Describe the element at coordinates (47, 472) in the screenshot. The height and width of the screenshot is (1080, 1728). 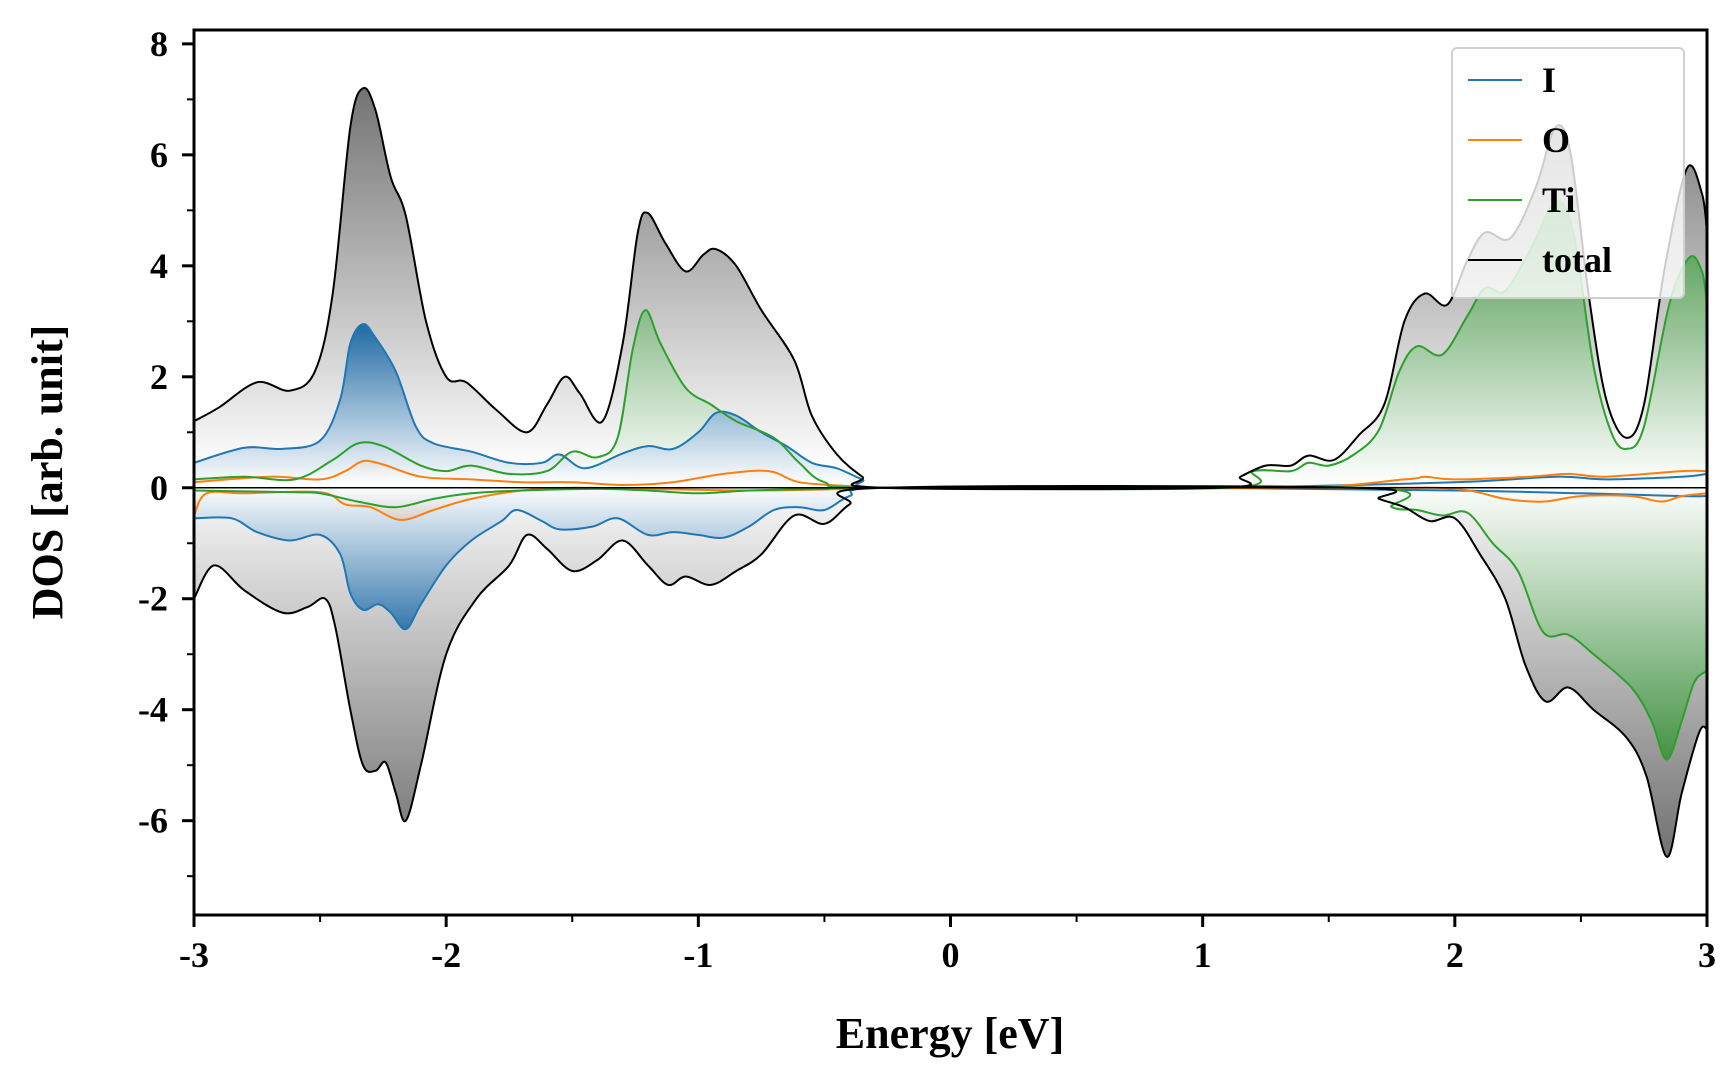
I see `y-axis-title: DOS [arb. unit]` at that location.